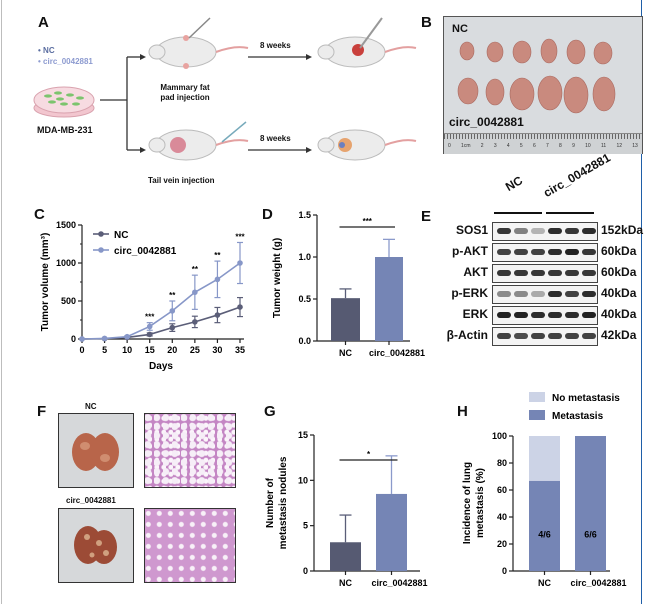  I want to click on blot-row-kda: 60kDa, so click(619, 251).